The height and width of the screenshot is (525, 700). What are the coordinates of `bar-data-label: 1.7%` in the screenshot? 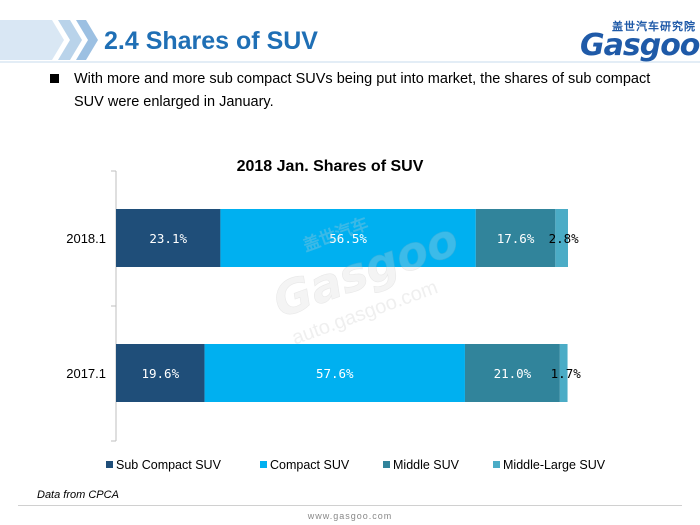 It's located at (566, 373).